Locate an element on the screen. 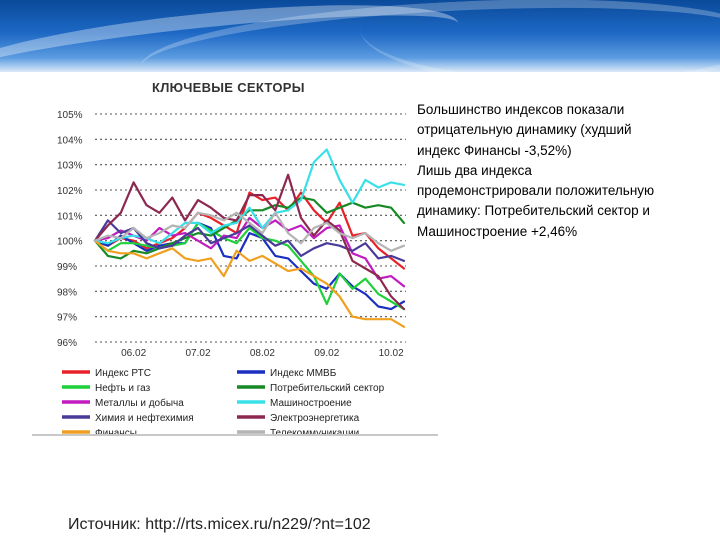 The height and width of the screenshot is (540, 720). x-tick-label: 06.02 is located at coordinates (133, 353).